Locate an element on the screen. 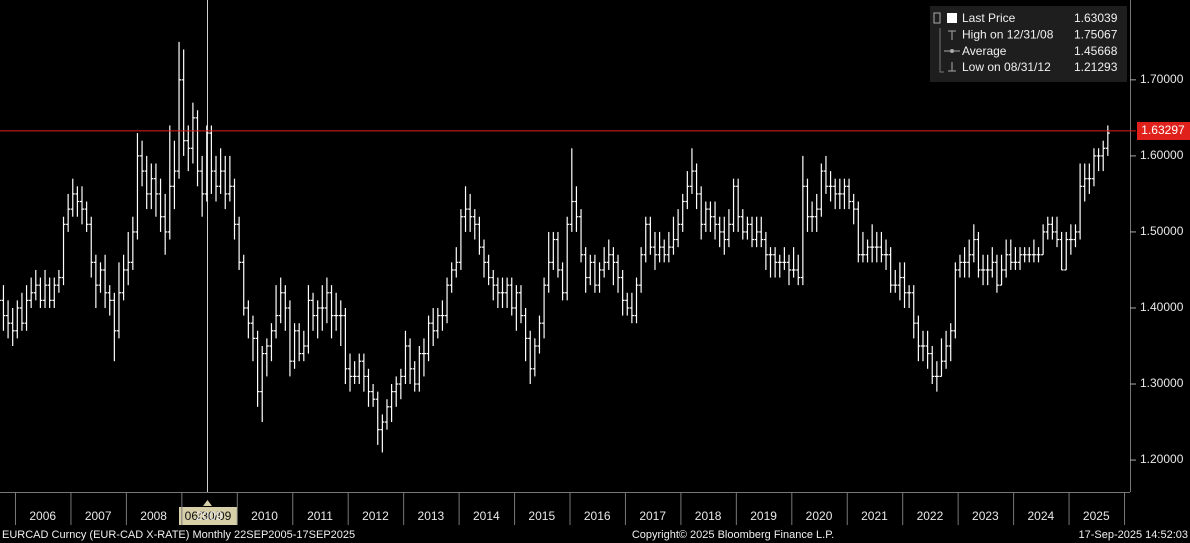 The image size is (1190, 543). x-tick-label: 2024 is located at coordinates (1040, 516).